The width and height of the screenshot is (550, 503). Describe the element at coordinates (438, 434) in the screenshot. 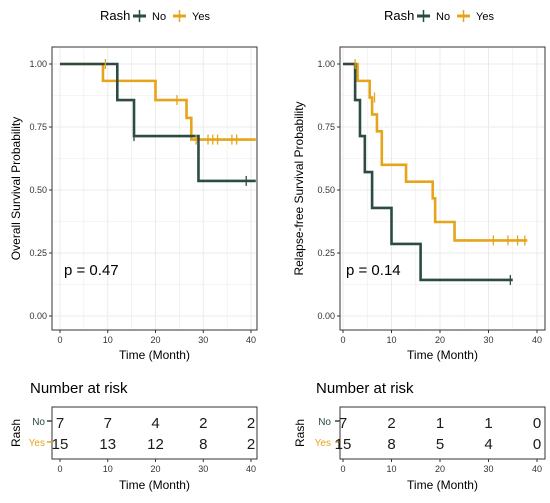

I see `risk-table-cells: 7 2 1 1 0 15 8 5 4 0` at that location.